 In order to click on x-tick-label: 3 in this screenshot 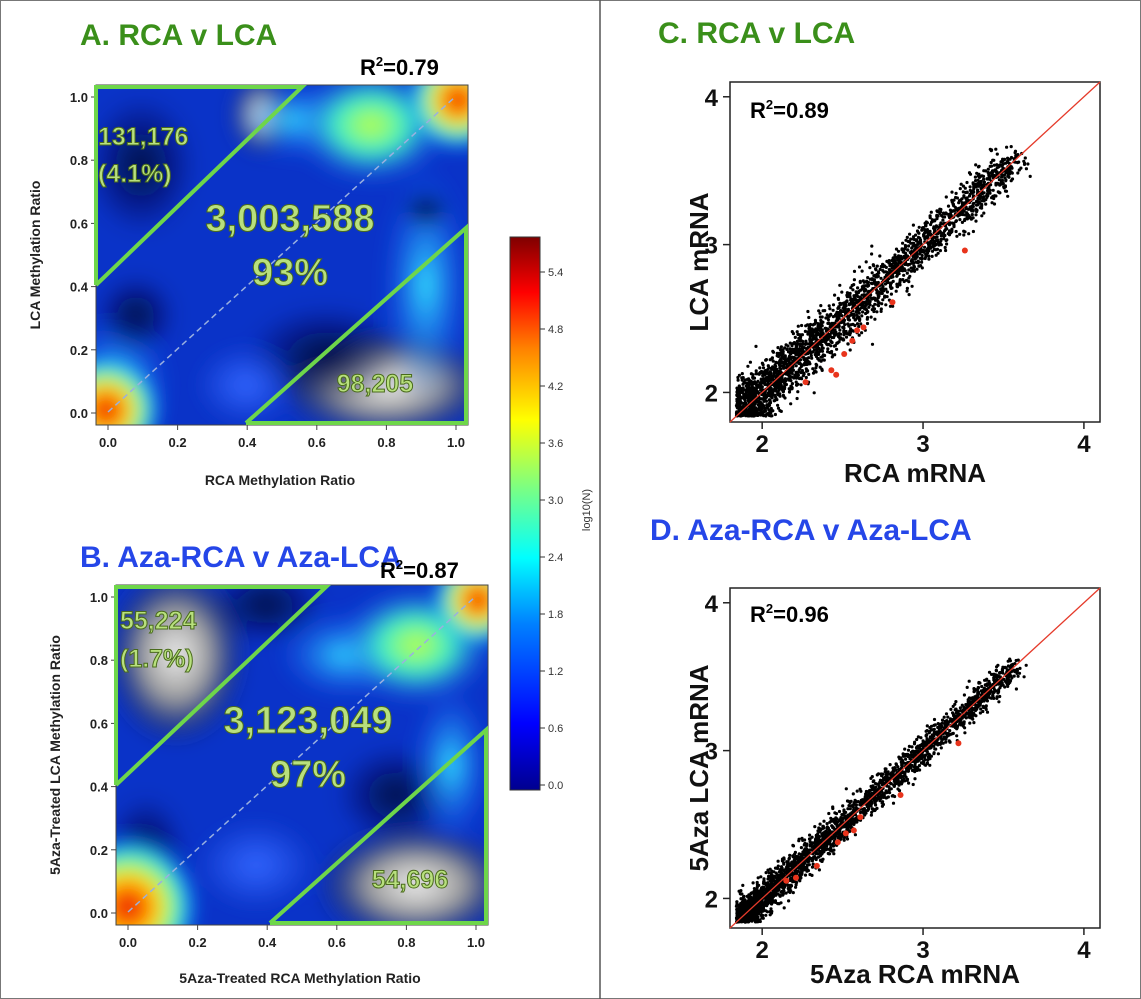, I will do `click(922, 444)`.